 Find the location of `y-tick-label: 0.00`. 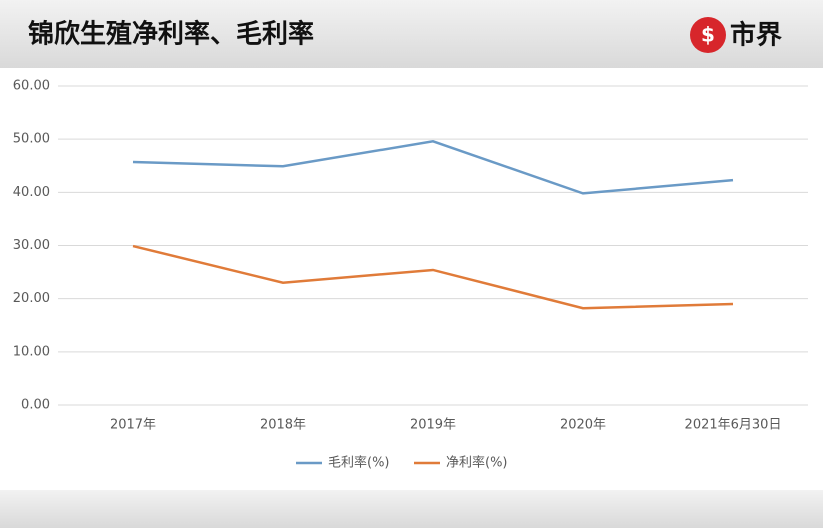

y-tick-label: 0.00 is located at coordinates (35, 405).